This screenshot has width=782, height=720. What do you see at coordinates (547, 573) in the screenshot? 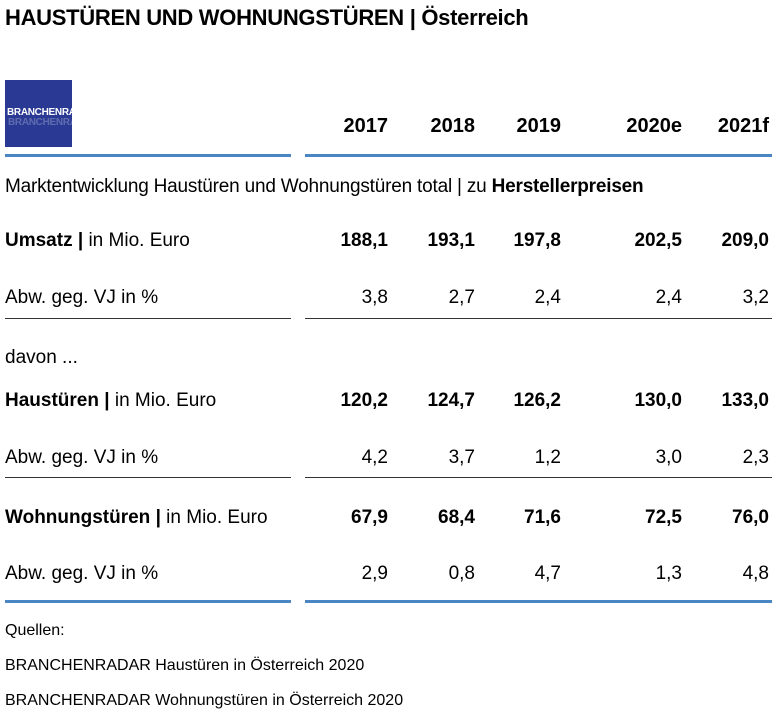
I see `cell-wohnungstueren-abw-2019: 4,7` at bounding box center [547, 573].